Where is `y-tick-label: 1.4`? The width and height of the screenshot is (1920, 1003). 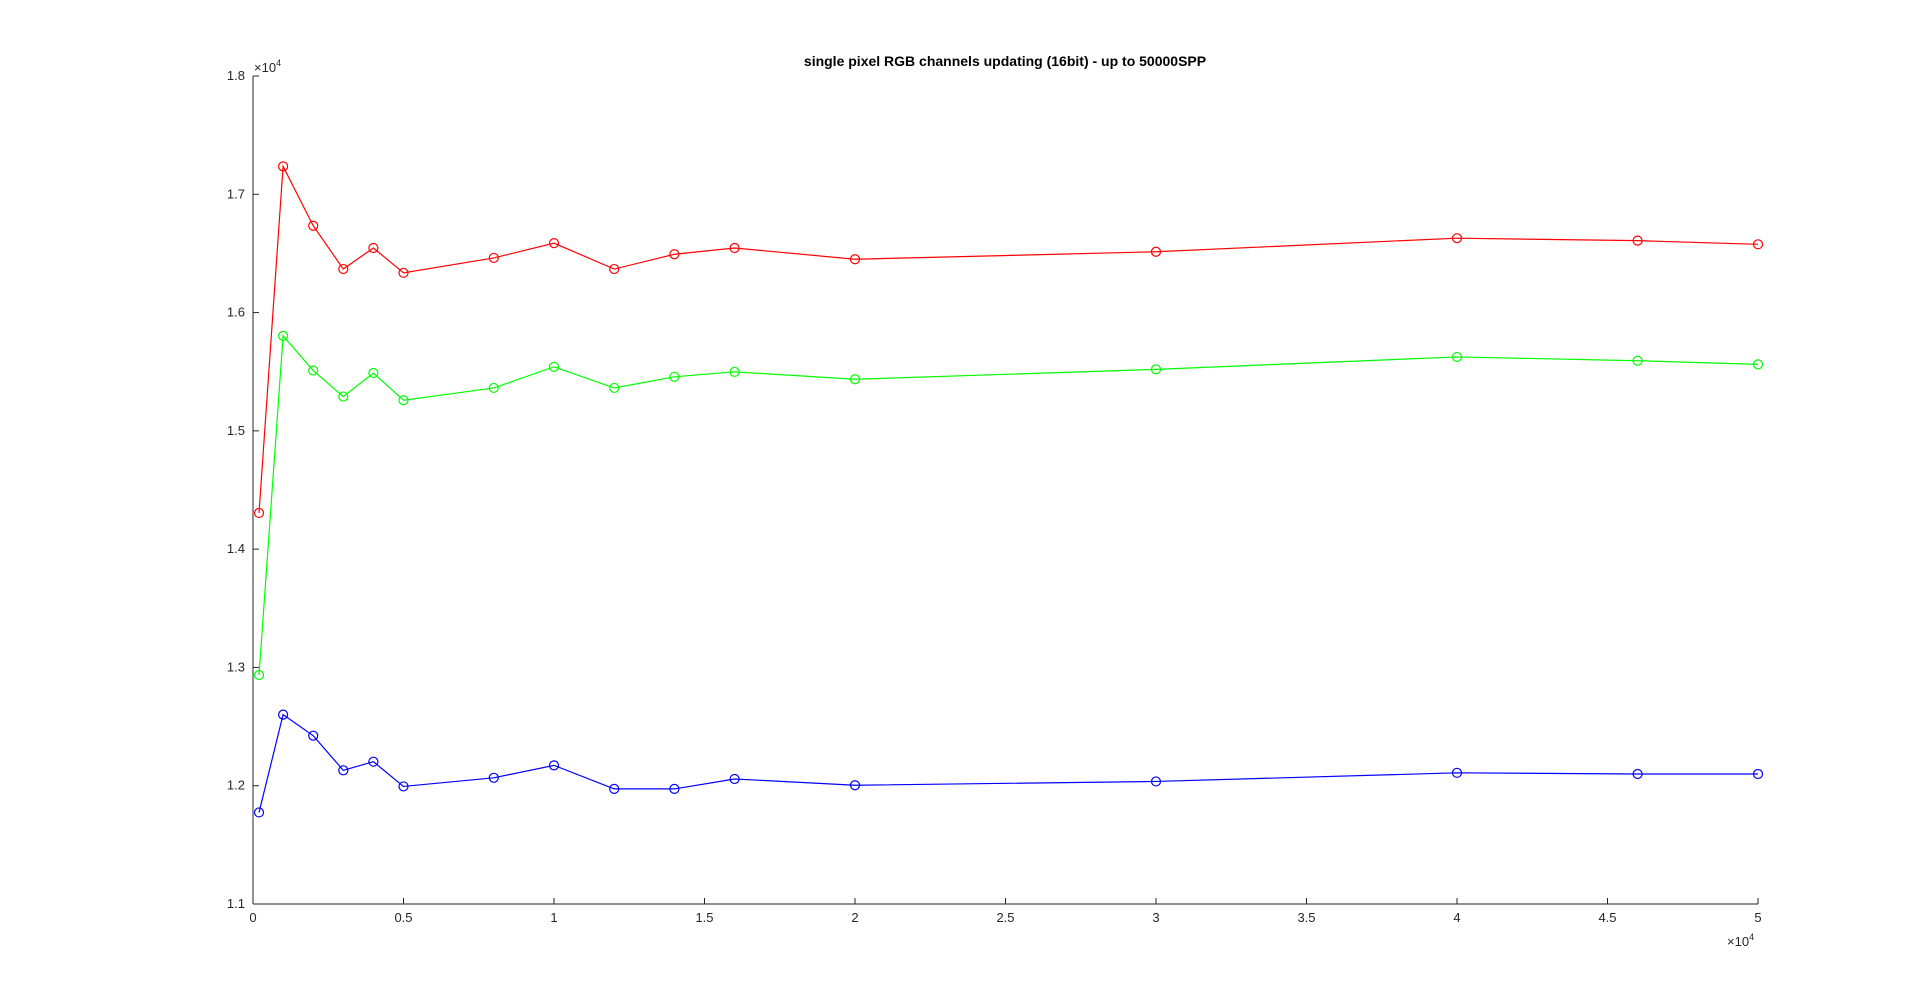 y-tick-label: 1.4 is located at coordinates (236, 548).